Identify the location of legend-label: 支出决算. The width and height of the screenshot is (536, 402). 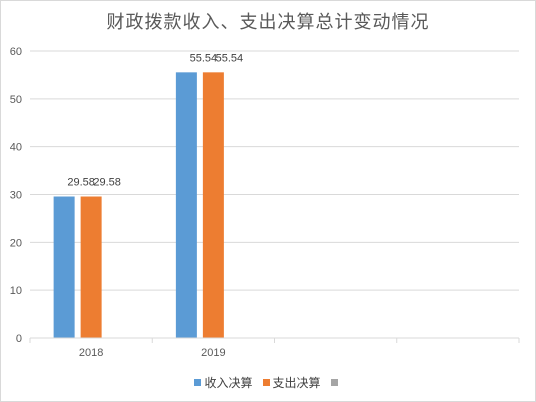
(296, 383).